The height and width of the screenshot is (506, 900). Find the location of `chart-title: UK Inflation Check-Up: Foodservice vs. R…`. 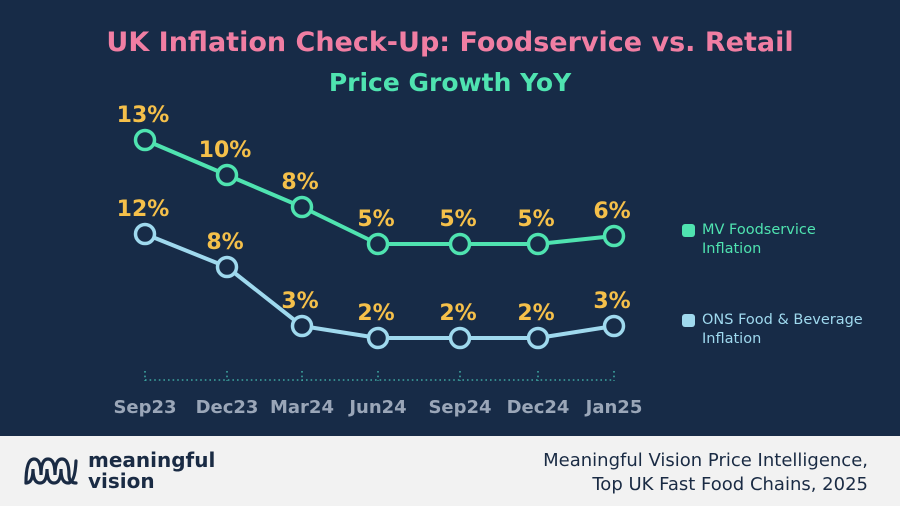

chart-title: UK Inflation Check-Up: Foodservice vs. R… is located at coordinates (450, 42).